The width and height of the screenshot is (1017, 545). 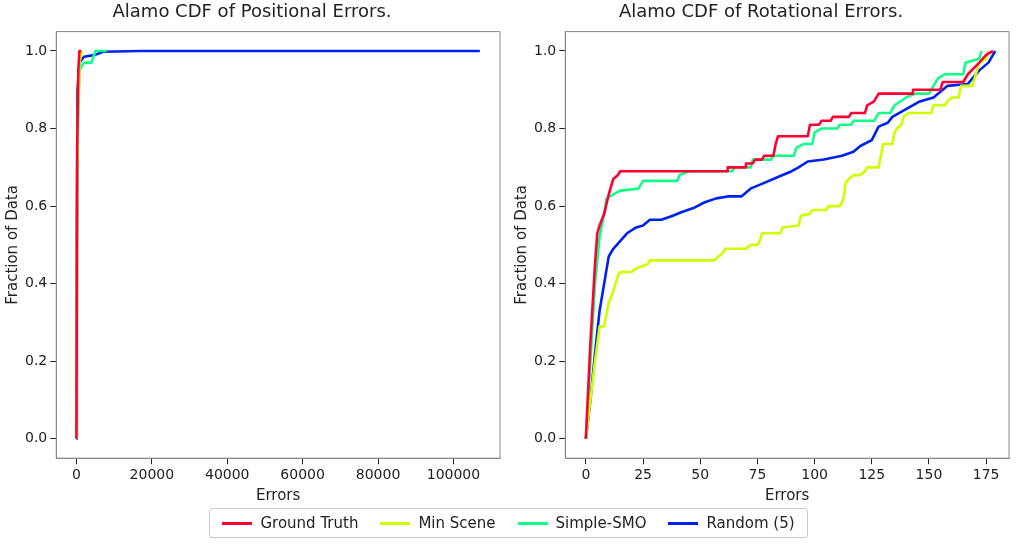 What do you see at coordinates (757, 474) in the screenshot?
I see `x-tick-label: 75` at bounding box center [757, 474].